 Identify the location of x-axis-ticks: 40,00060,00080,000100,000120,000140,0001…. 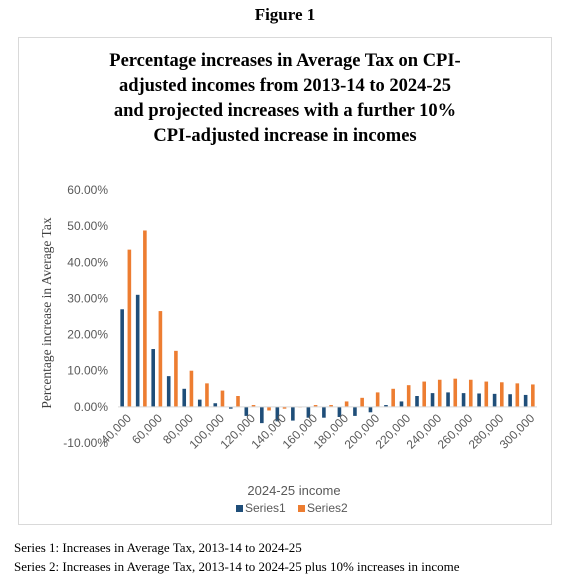
(317, 431).